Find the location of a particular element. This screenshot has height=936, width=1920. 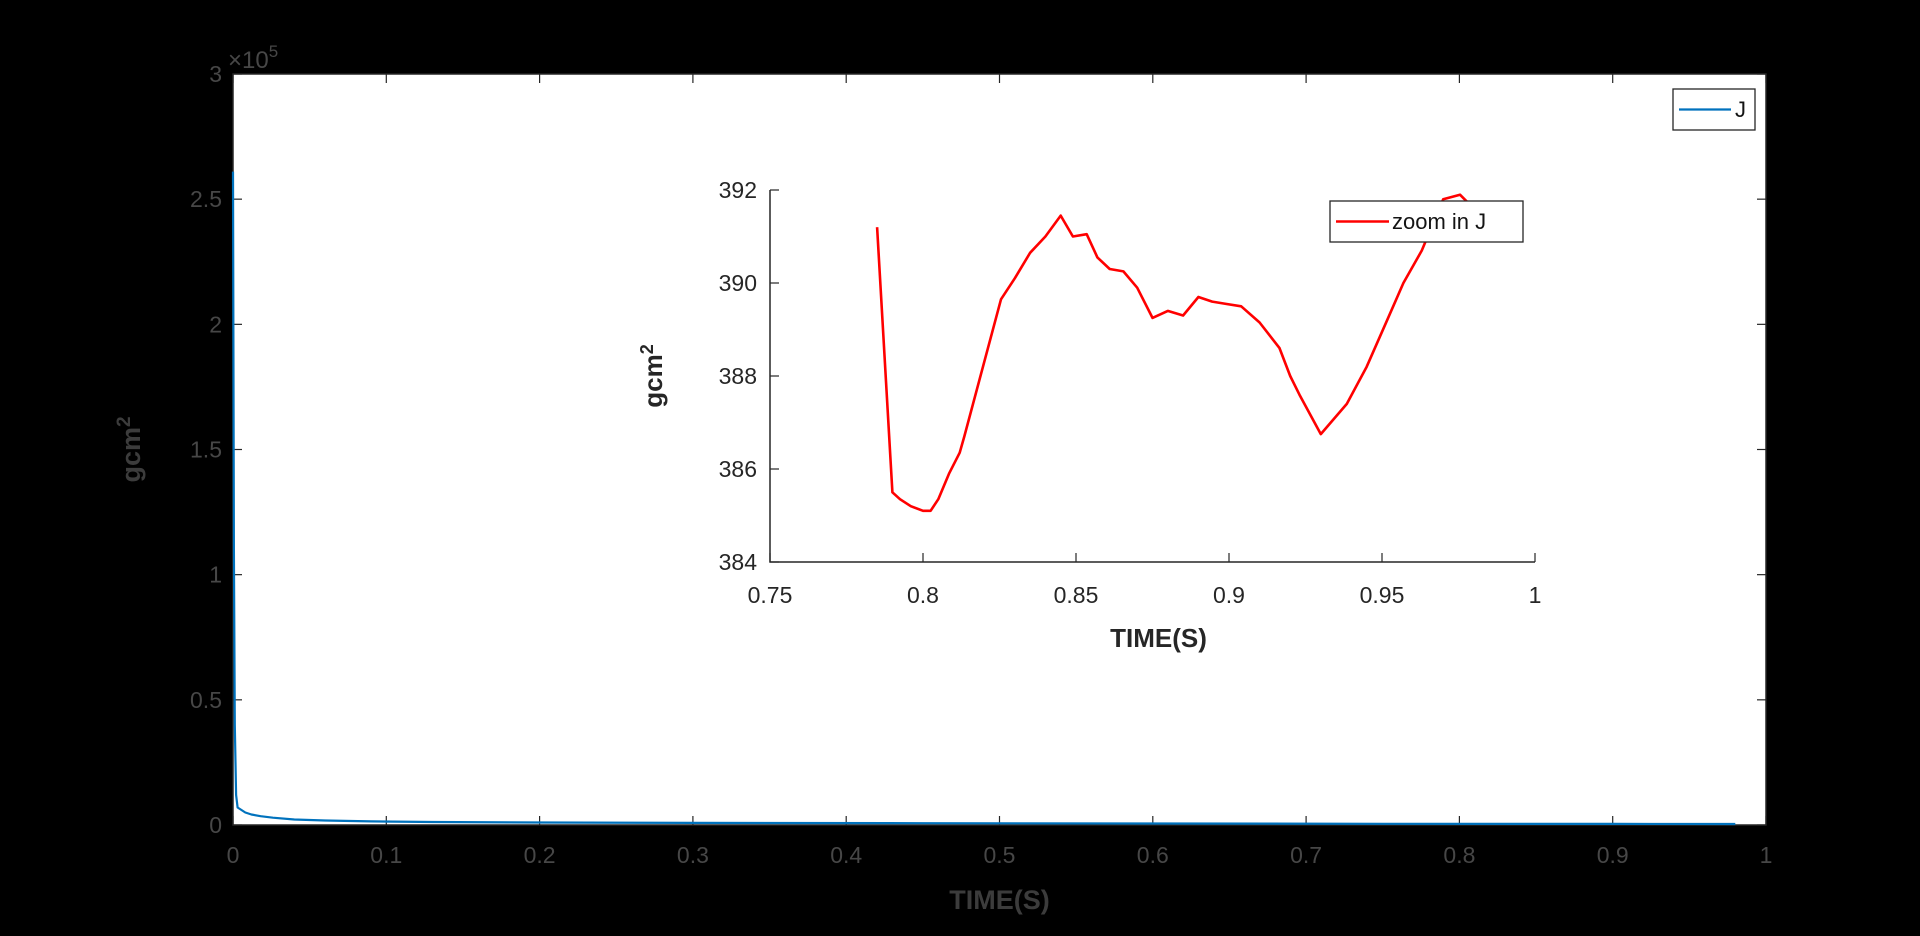

main-x-tick-label: 0.6 is located at coordinates (1153, 855).